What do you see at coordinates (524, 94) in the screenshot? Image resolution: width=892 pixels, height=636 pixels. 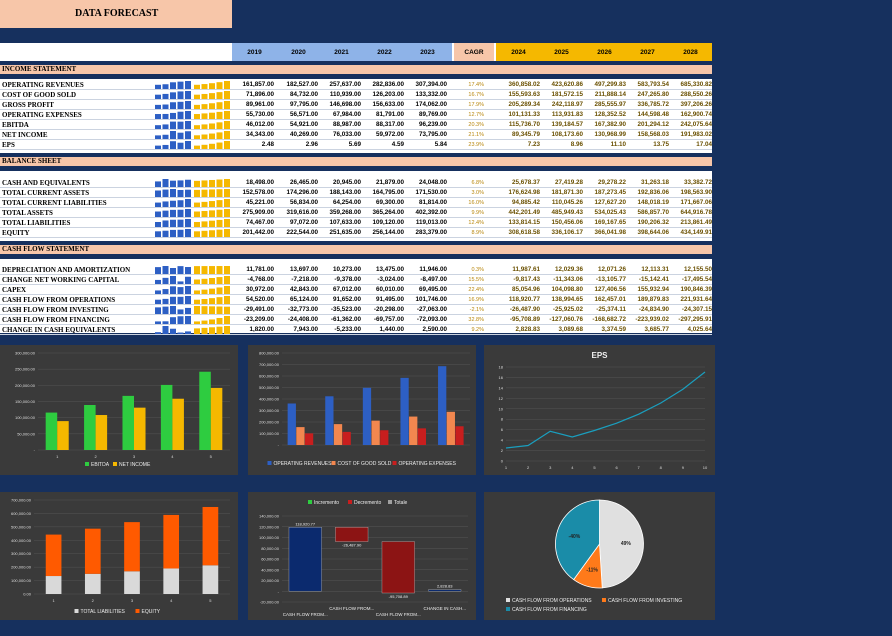 I see `forecast-value: 155,593.63` at bounding box center [524, 94].